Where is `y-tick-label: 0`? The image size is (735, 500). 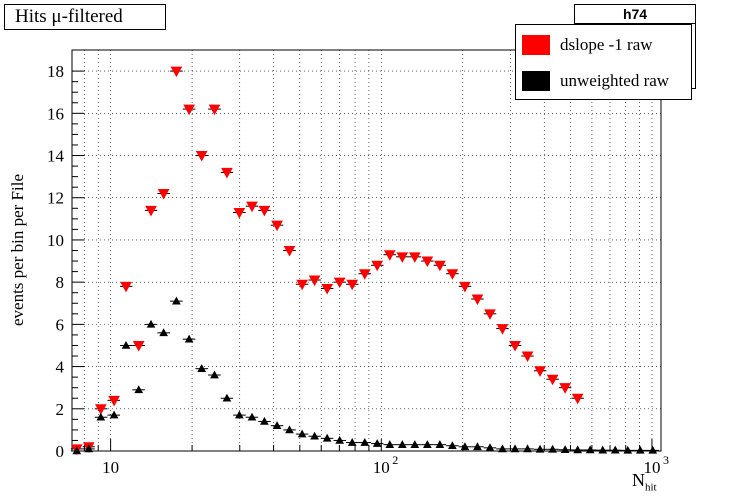 y-tick-label: 0 is located at coordinates (60, 451).